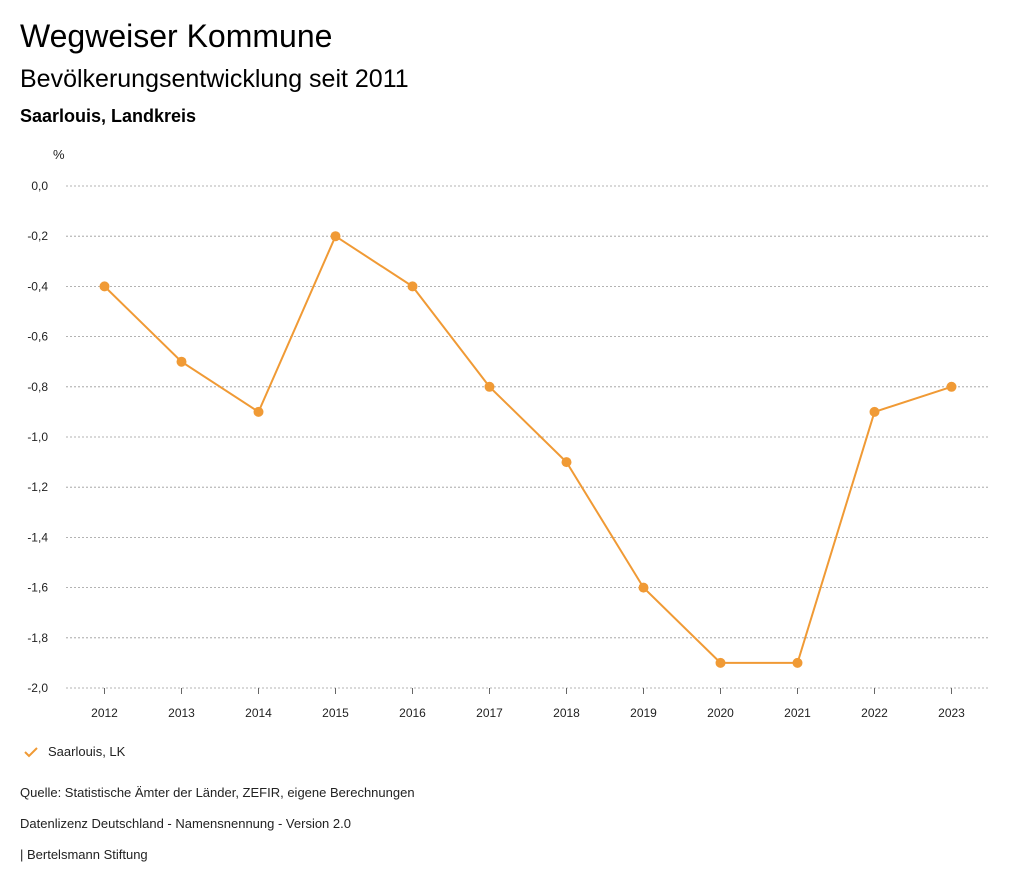 The height and width of the screenshot is (888, 1024). What do you see at coordinates (412, 713) in the screenshot?
I see `x-tick-label: 2016` at bounding box center [412, 713].